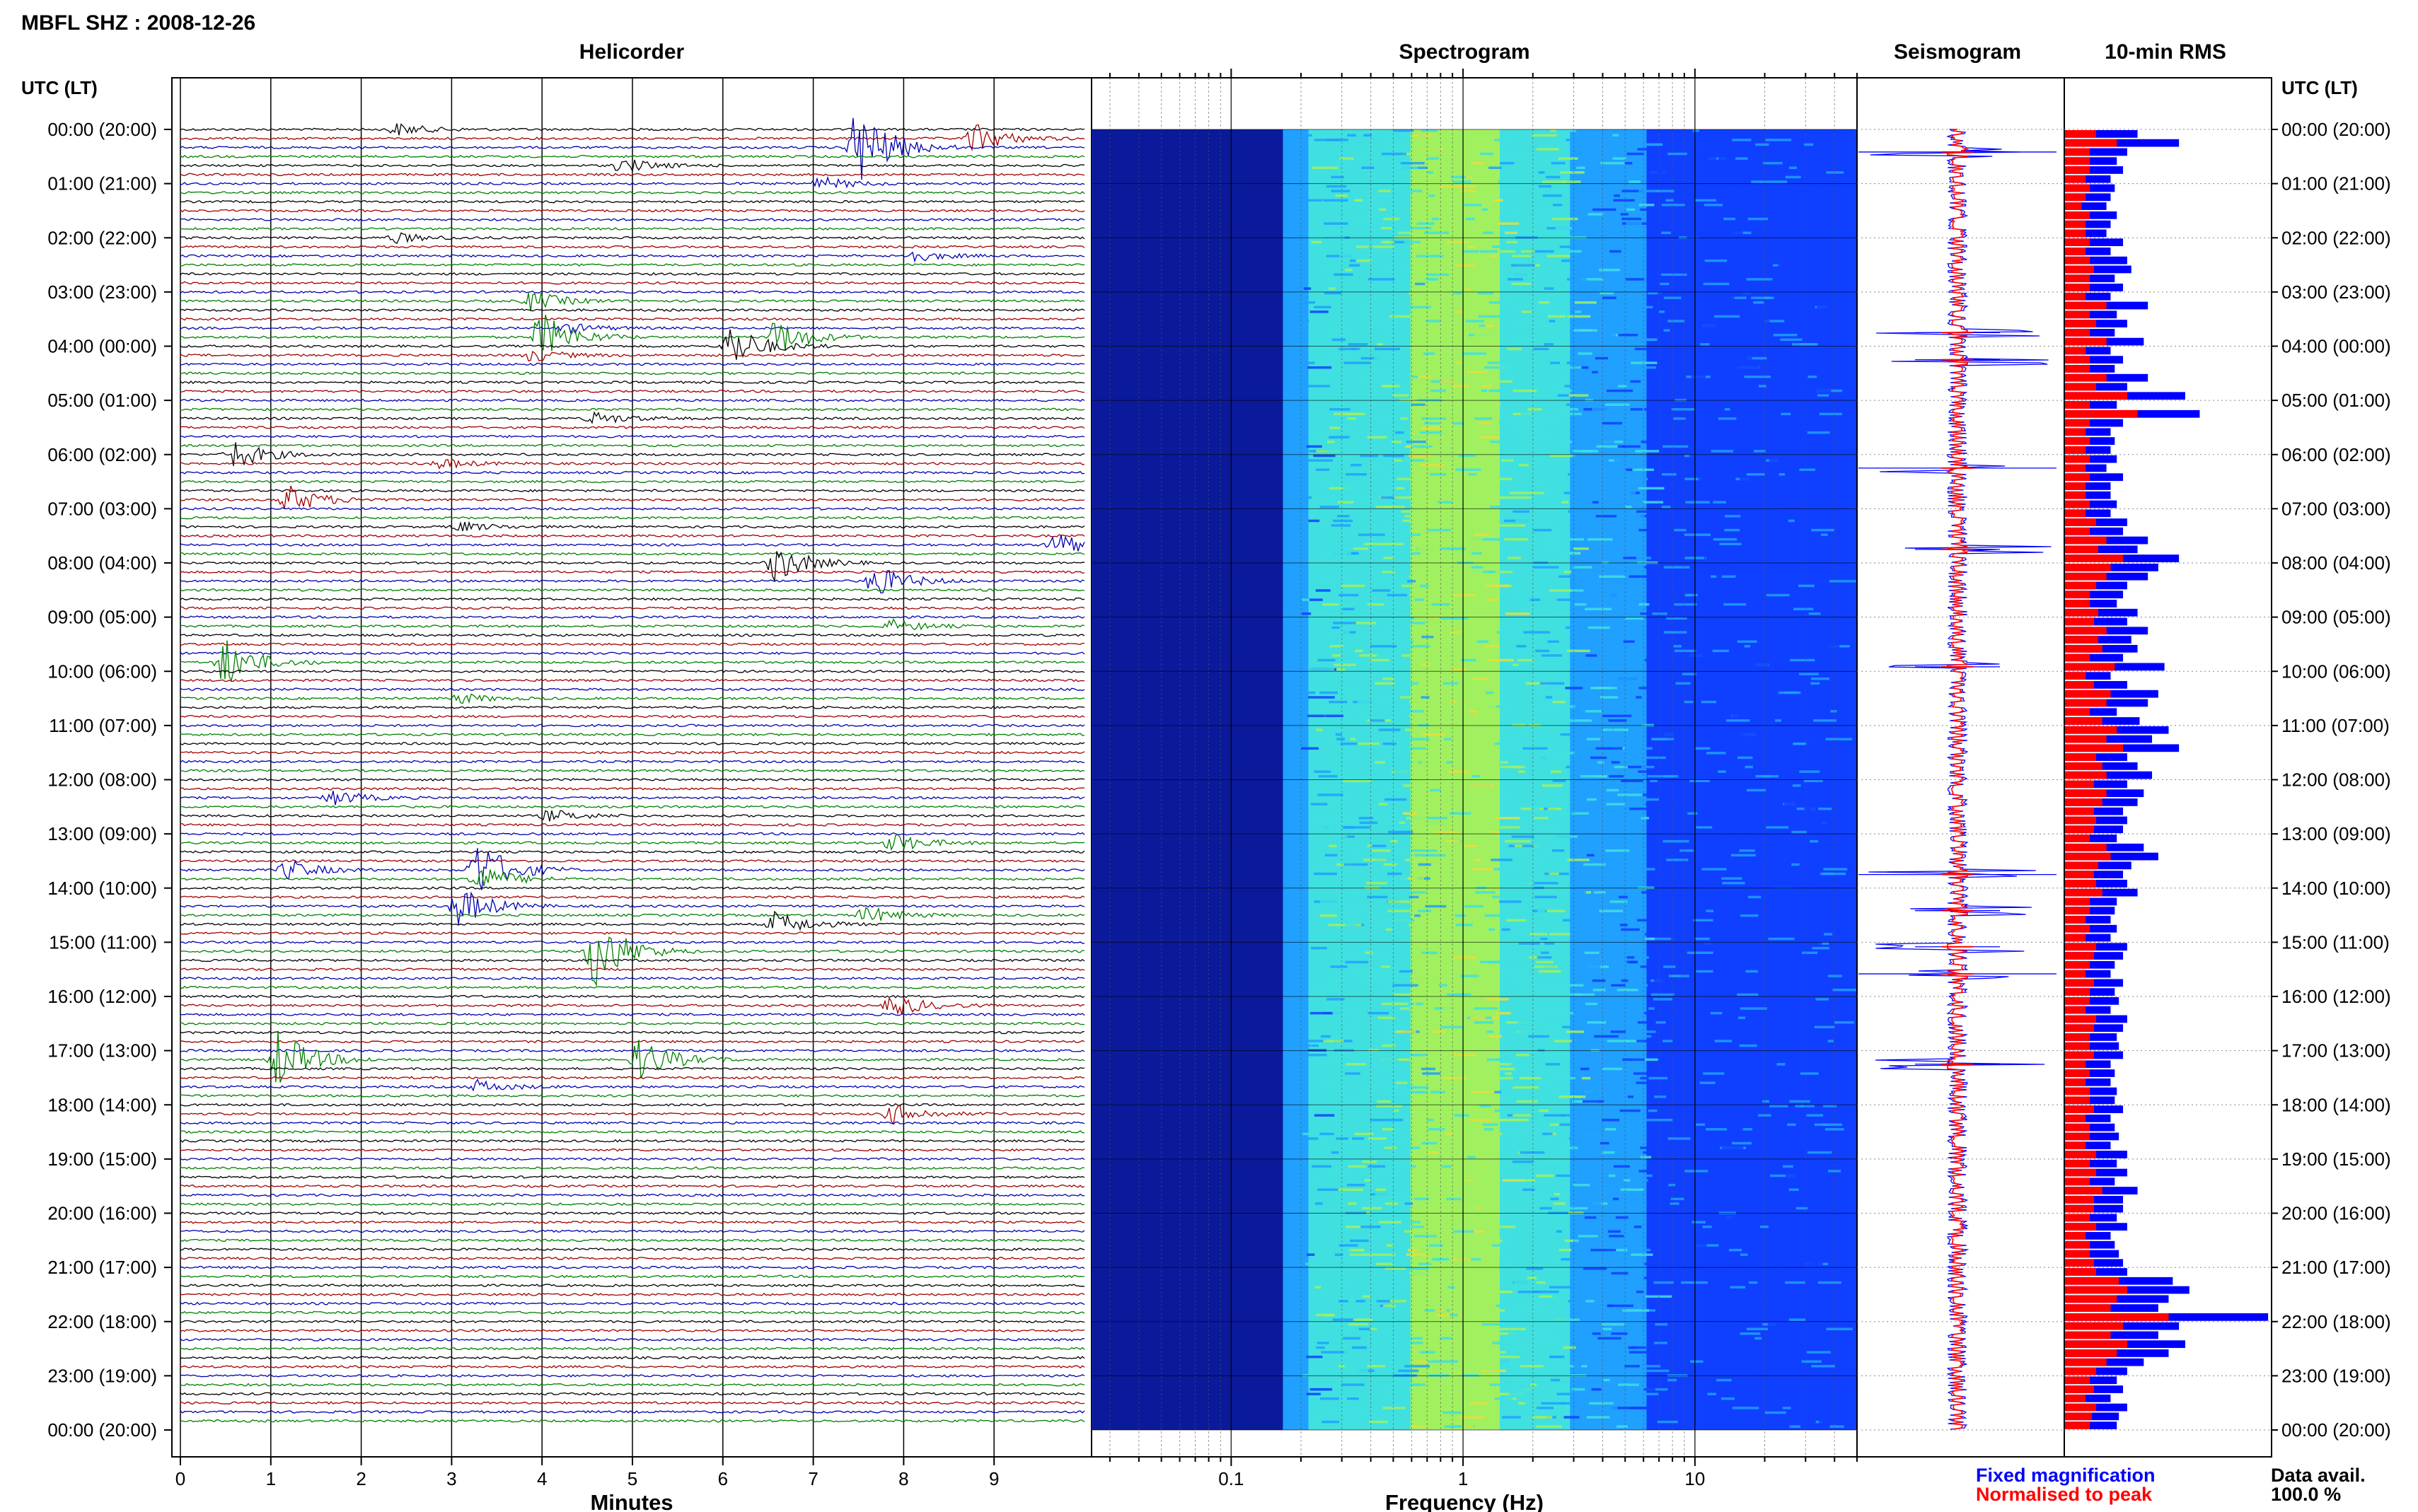 The image size is (2418, 1512). Describe the element at coordinates (1960, 767) in the screenshot. I see `seismogram-panel` at that location.